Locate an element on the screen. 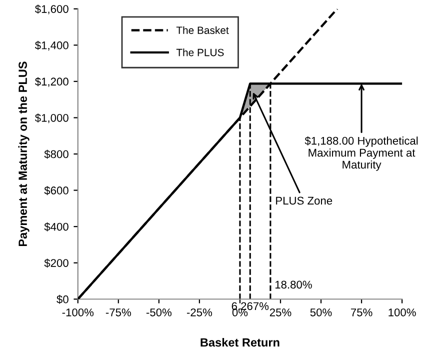  y-tick-label: $0 is located at coordinates (62, 299).